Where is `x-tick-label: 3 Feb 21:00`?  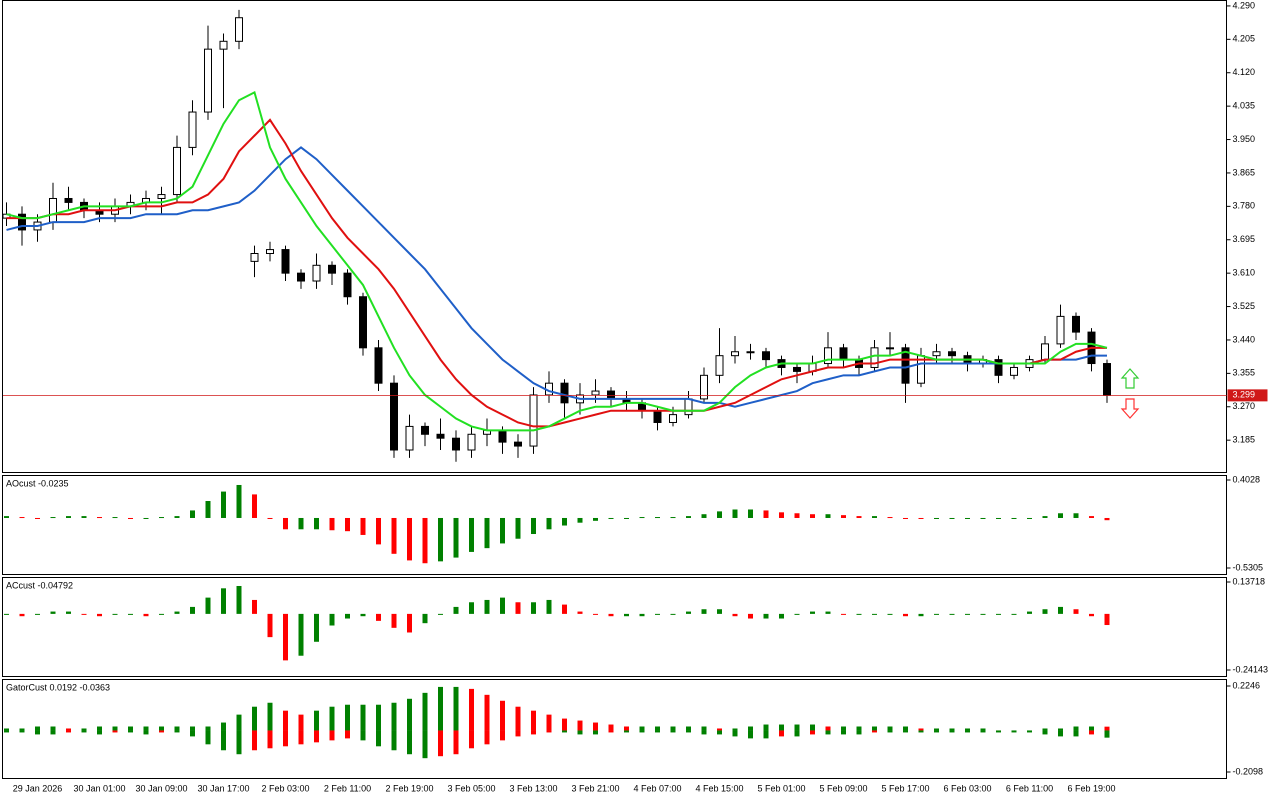
x-tick-label: 3 Feb 21:00 is located at coordinates (595, 788).